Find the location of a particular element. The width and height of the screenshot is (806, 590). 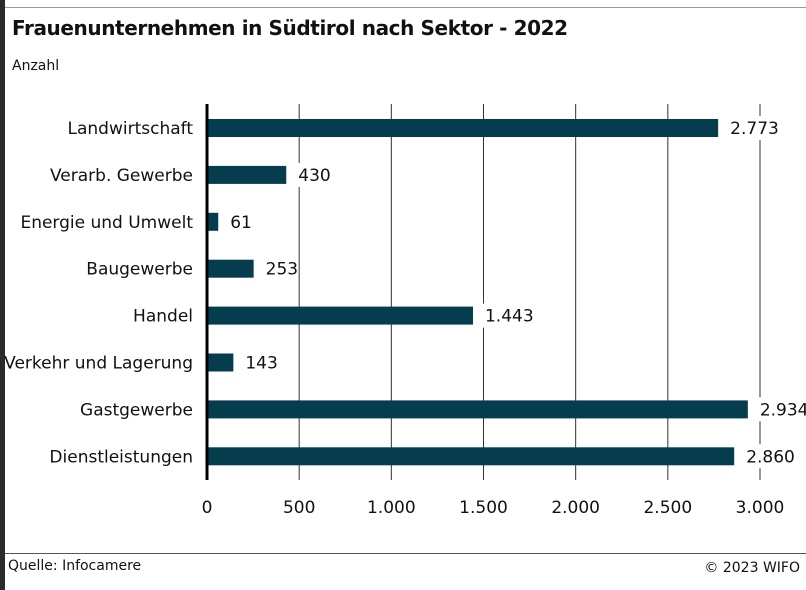

category-label: Gastgewerbe is located at coordinates (136, 410).